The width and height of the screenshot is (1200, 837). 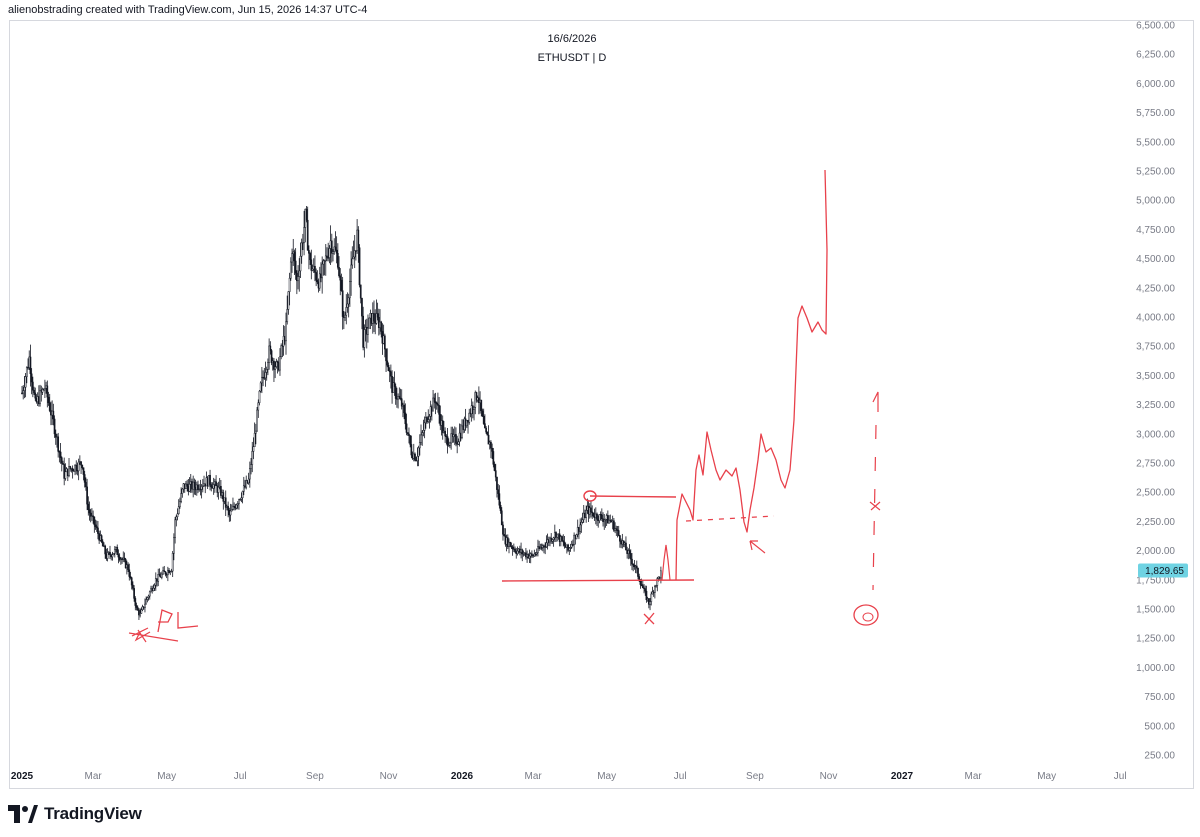 What do you see at coordinates (534, 776) in the screenshot?
I see `x-tick-label: Mar` at bounding box center [534, 776].